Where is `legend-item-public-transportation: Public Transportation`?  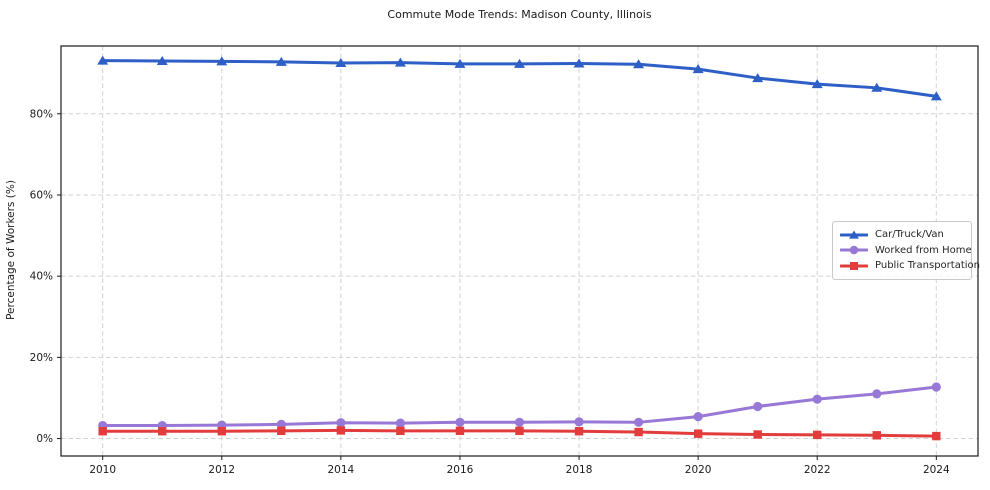 legend-item-public-transportation: Public Transportation is located at coordinates (910, 266).